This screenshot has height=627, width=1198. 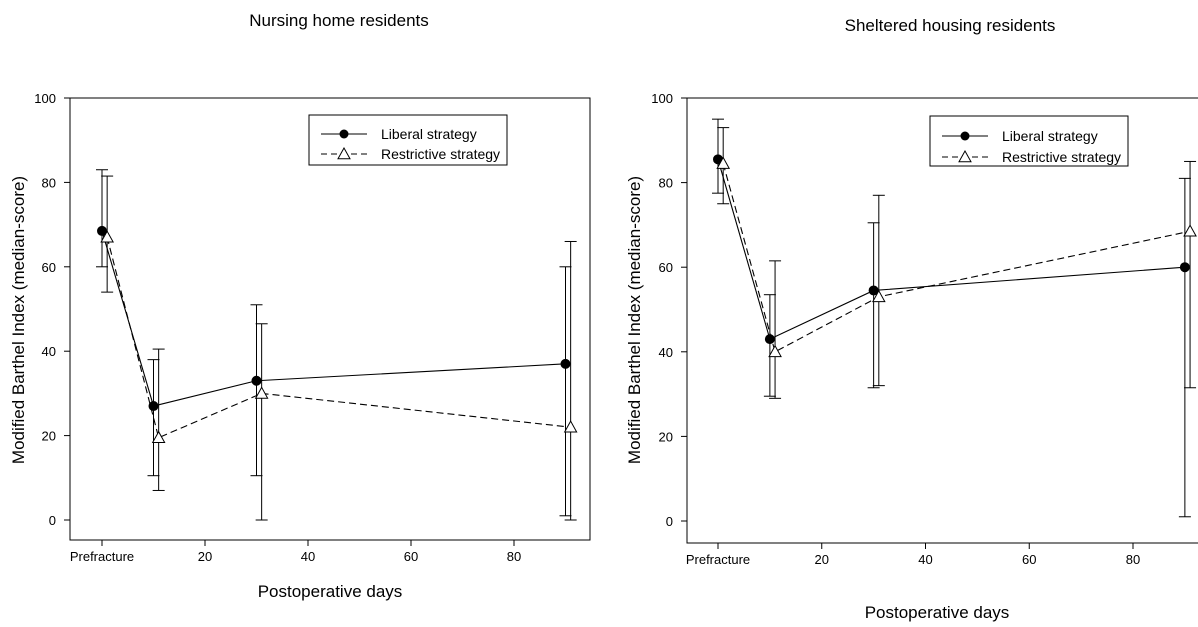 What do you see at coordinates (950, 25) in the screenshot?
I see `chart-title: Sheltered housing residents` at bounding box center [950, 25].